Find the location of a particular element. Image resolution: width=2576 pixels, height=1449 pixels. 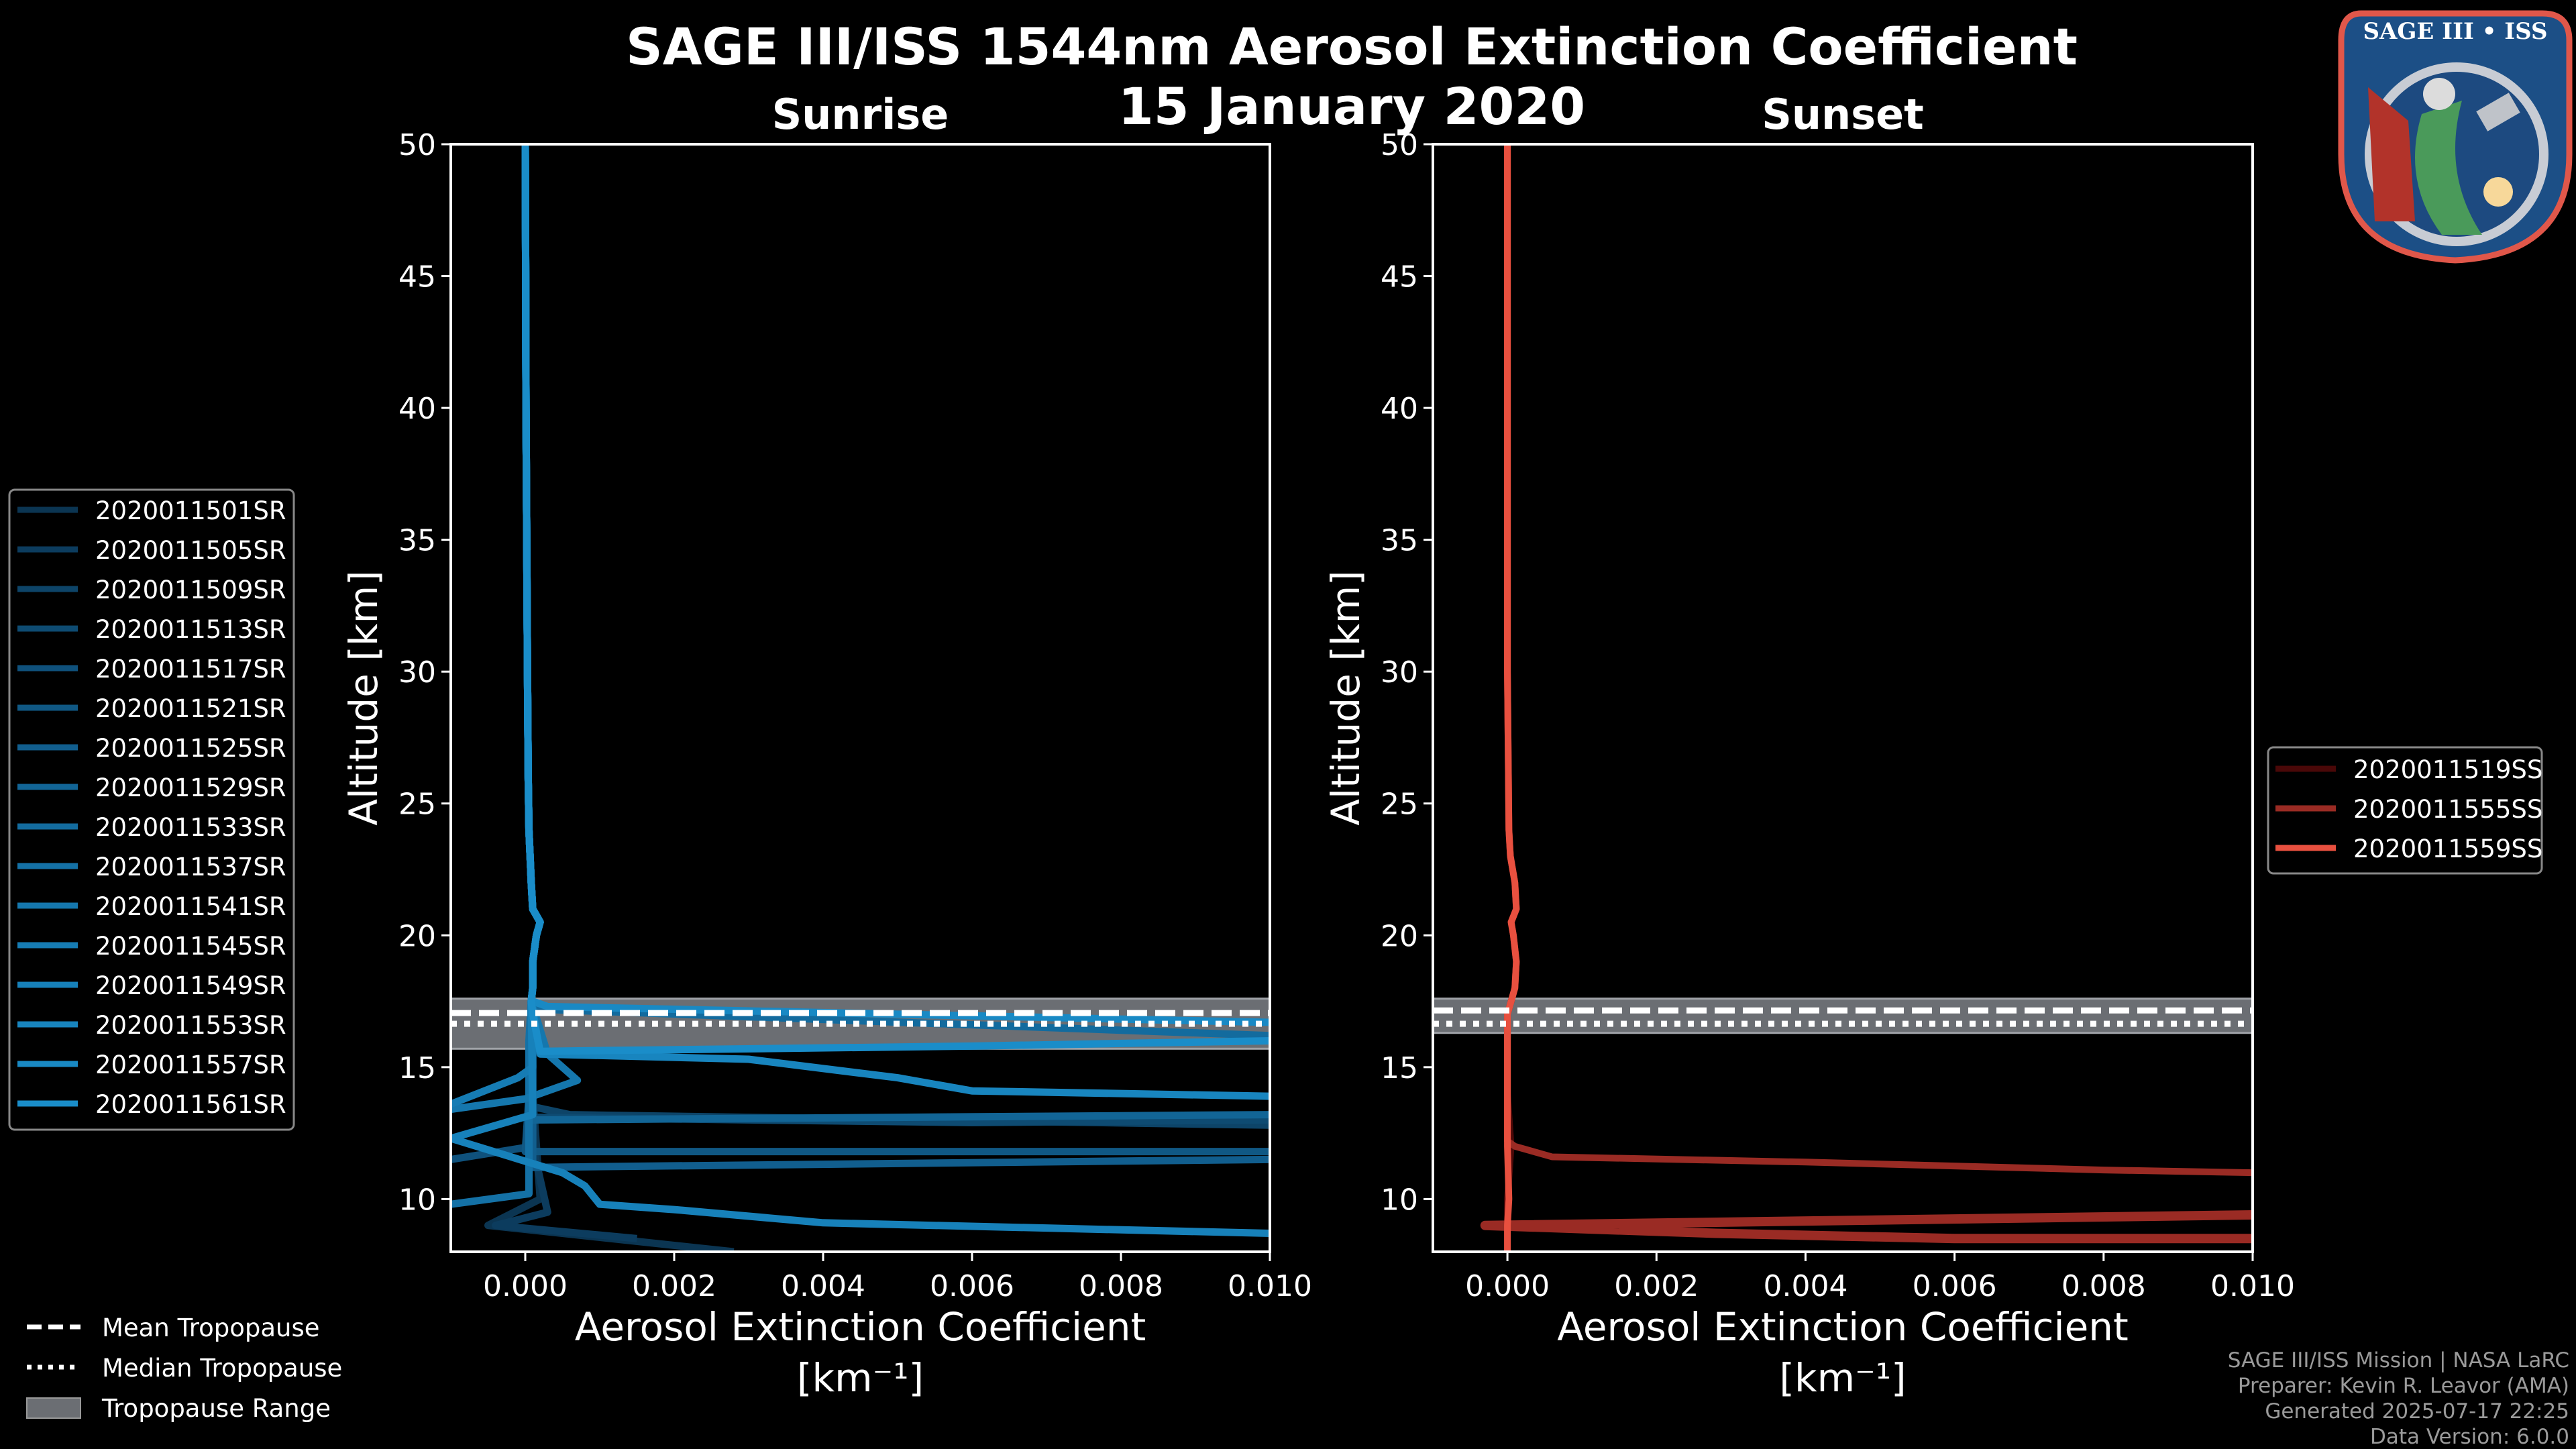

legend-label: 2020011549SR is located at coordinates (190, 985).